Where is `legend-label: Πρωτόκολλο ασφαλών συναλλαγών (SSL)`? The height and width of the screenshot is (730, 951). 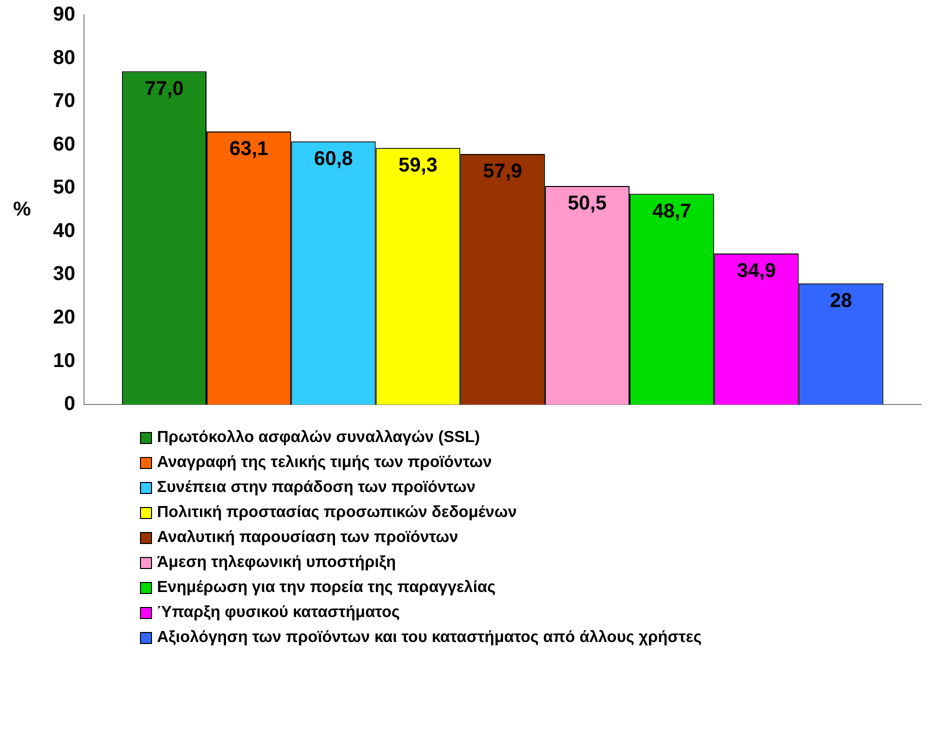 legend-label: Πρωτόκολλο ασφαλών συναλλαγών (SSL) is located at coordinates (318, 438).